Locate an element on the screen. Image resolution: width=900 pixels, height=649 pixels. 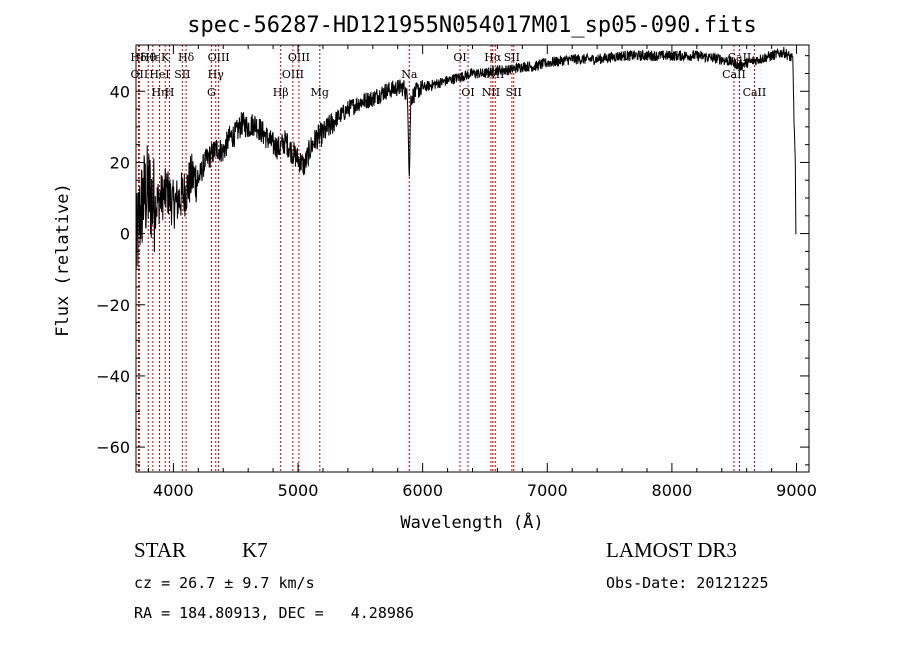
spectral-line-label: Hθ is located at coordinates (148, 57).